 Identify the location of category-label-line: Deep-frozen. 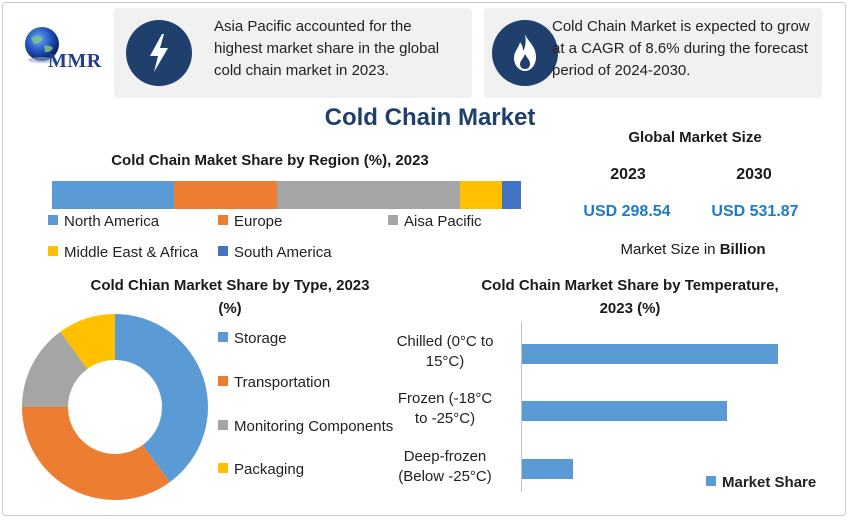
(445, 457).